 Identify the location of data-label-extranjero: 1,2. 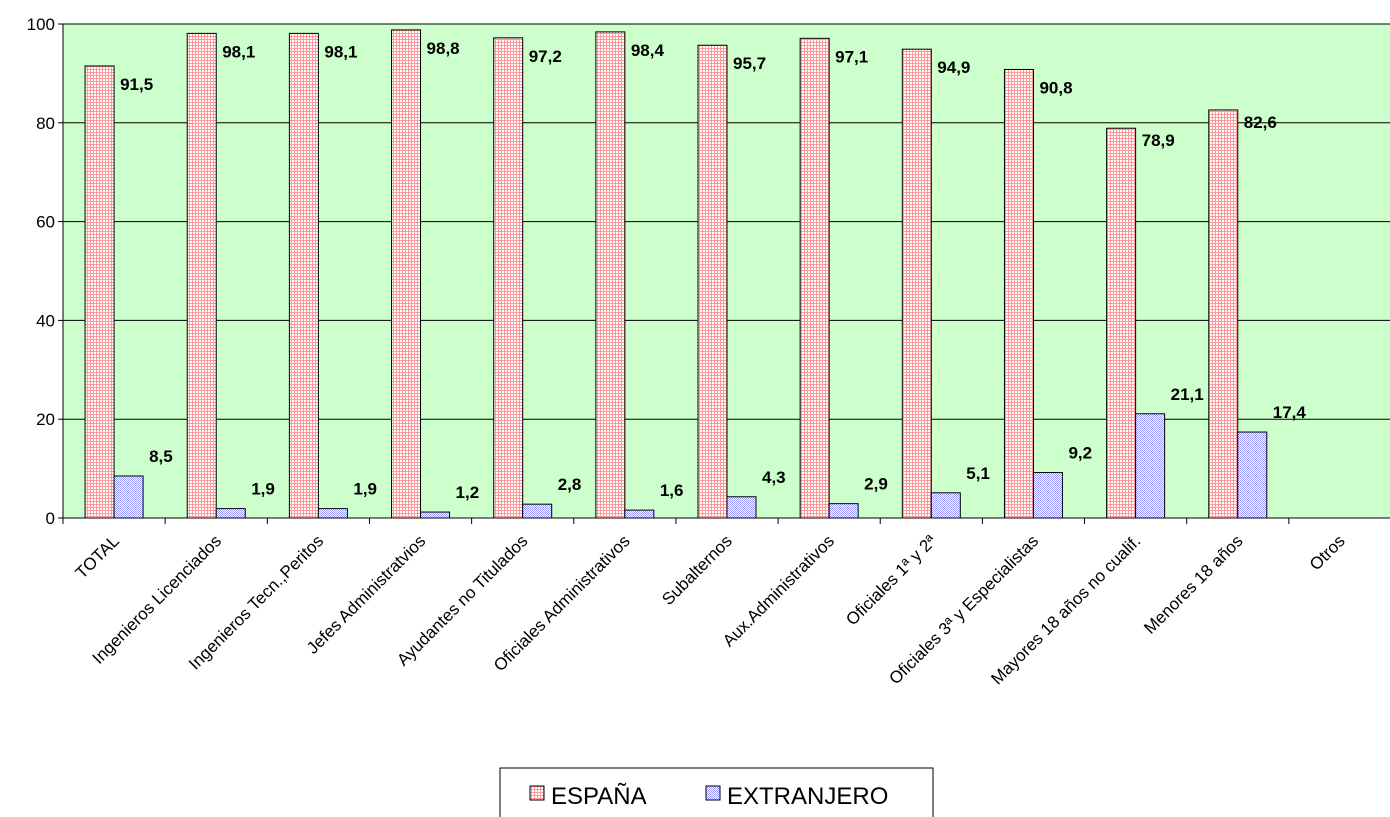
(468, 492).